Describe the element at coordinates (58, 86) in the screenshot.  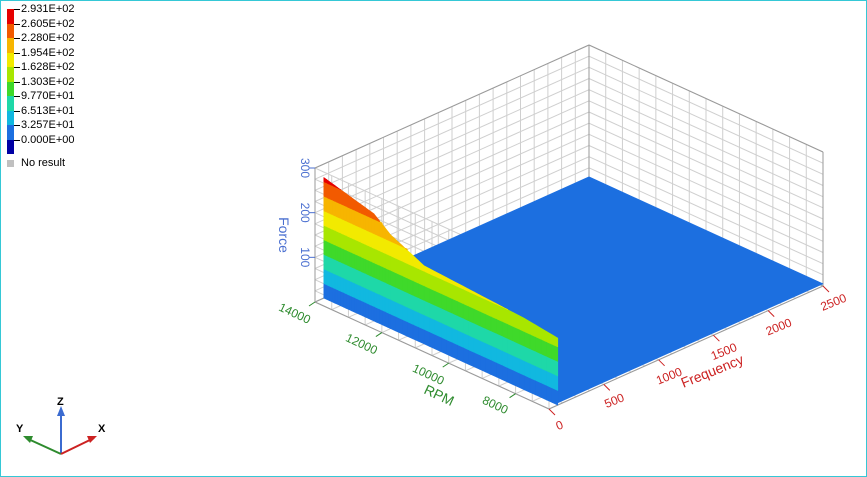
I see `legend-entry: 1.303E+02` at that location.